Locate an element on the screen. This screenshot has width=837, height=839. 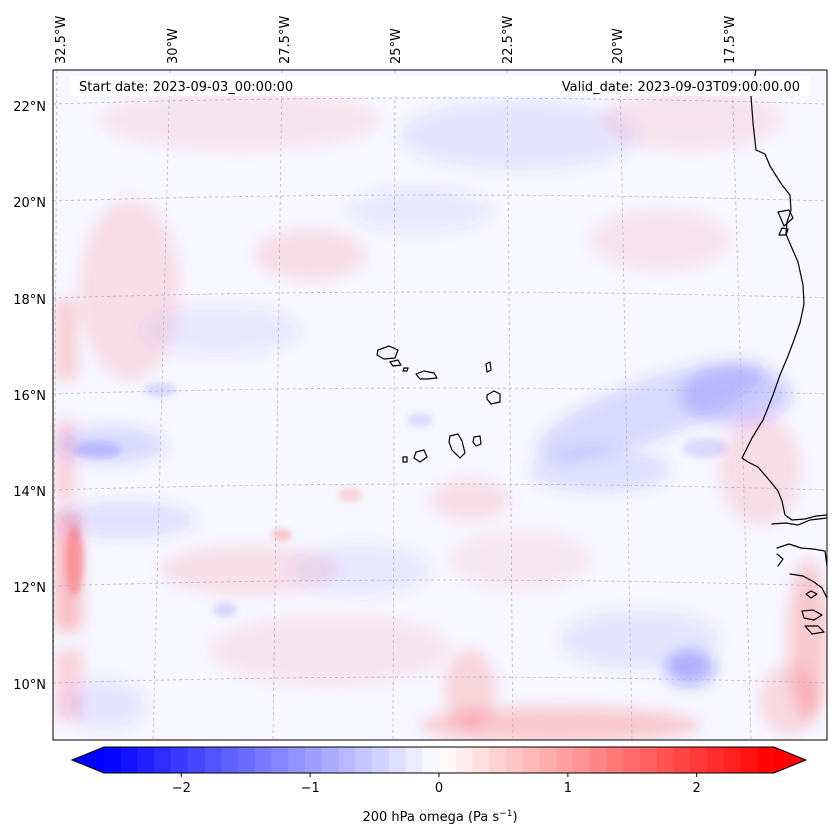
colorbar-tick-label: 1 is located at coordinates (568, 788).